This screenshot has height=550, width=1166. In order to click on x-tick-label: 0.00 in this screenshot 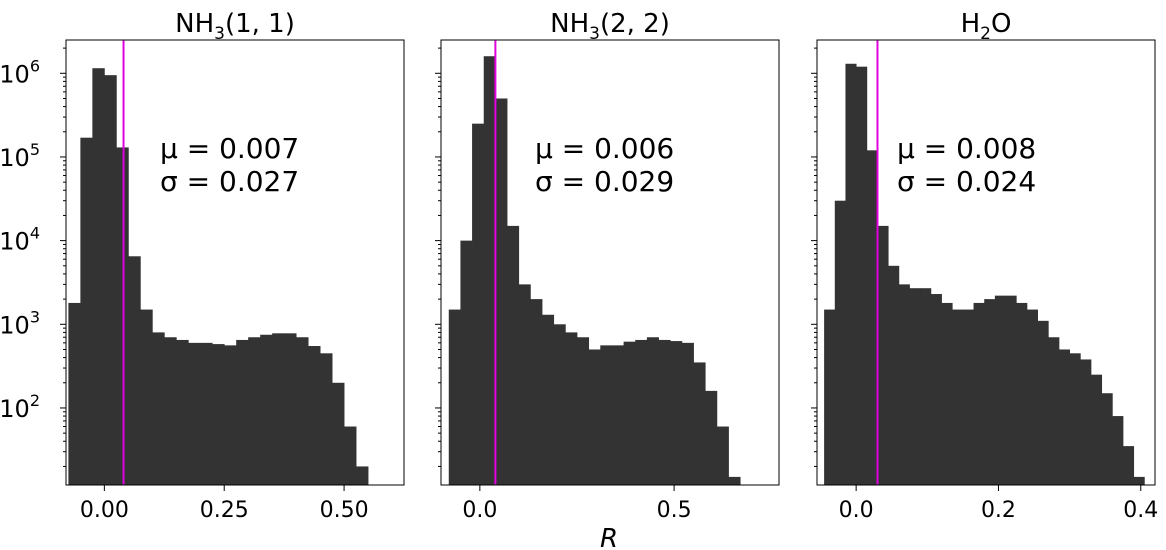, I will do `click(104, 510)`.